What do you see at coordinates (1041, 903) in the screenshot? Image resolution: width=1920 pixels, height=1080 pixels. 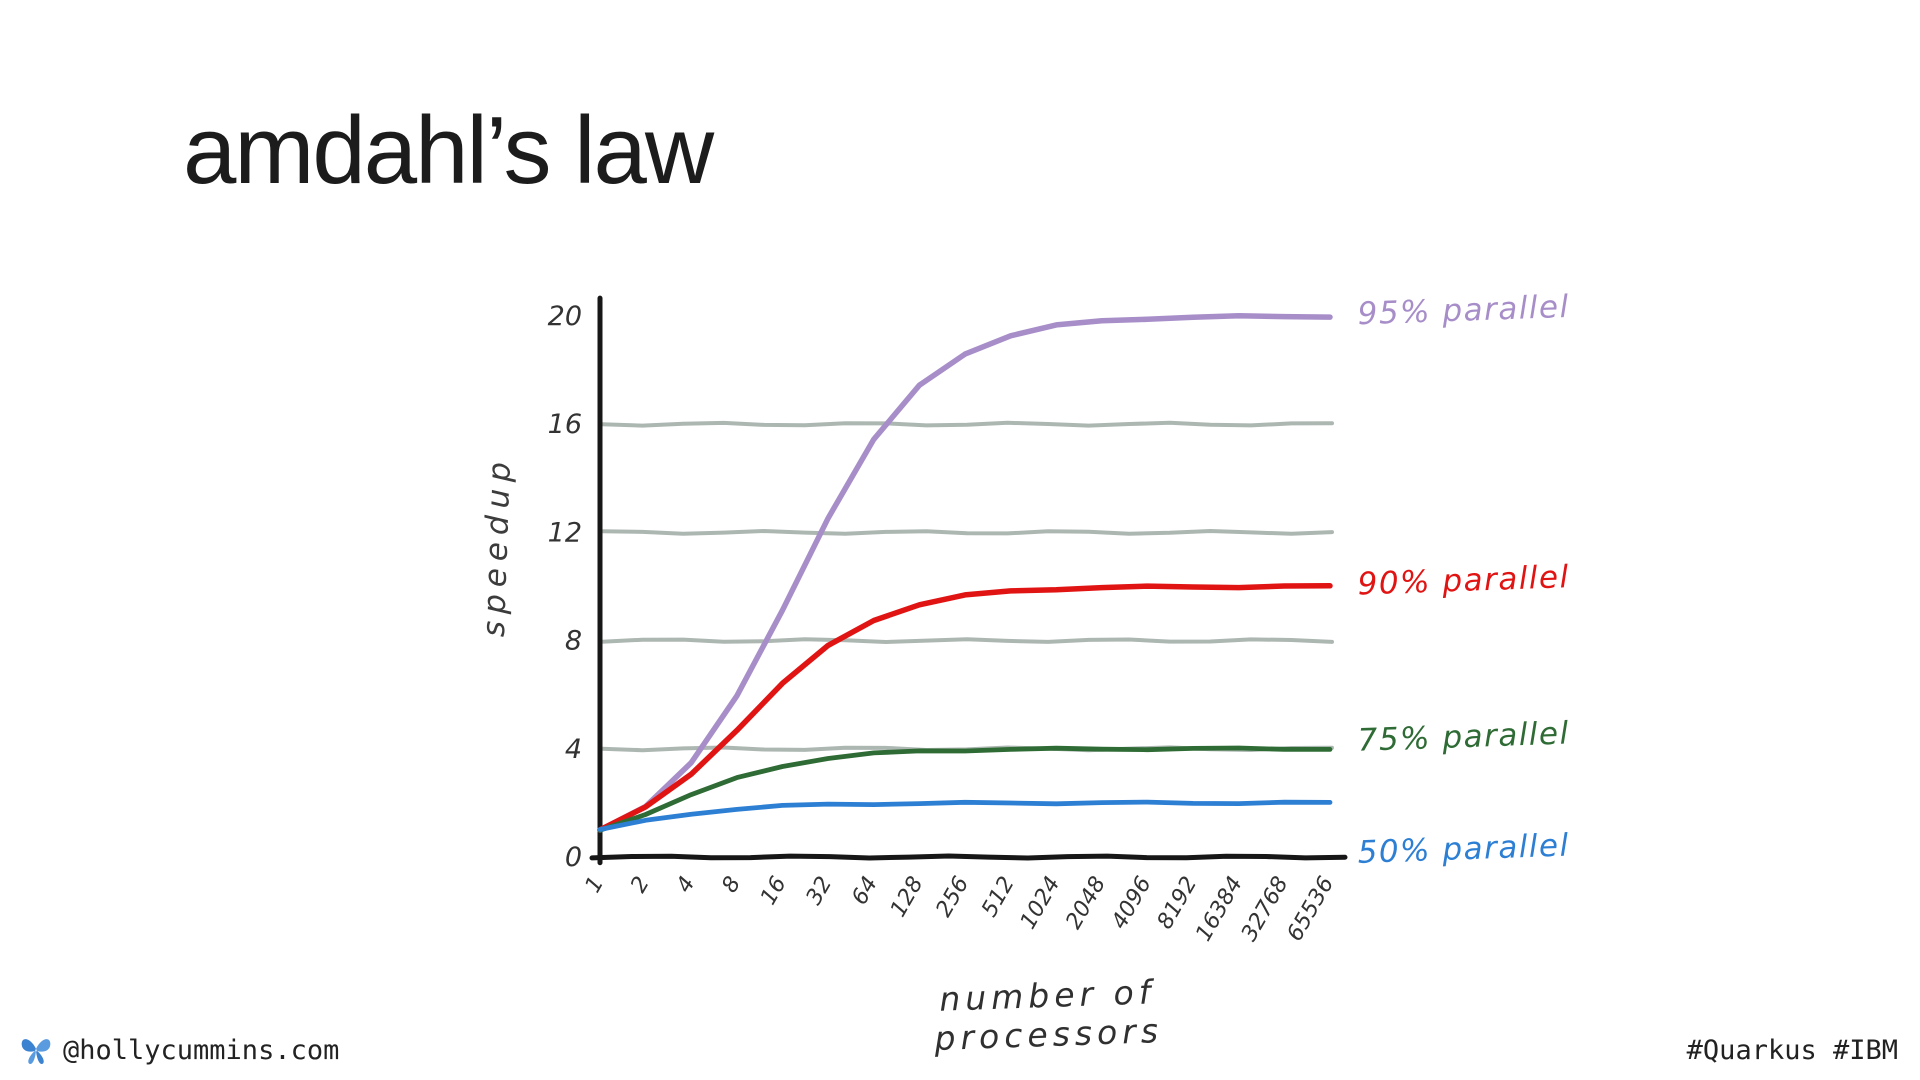 I see `svg-text: 1024` at bounding box center [1041, 903].